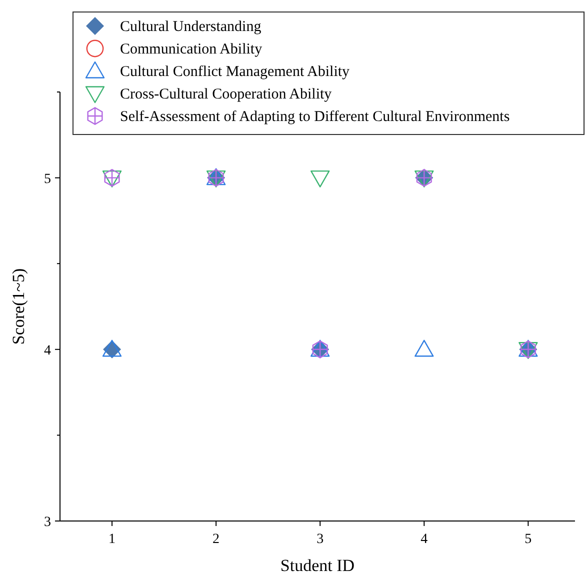 The width and height of the screenshot is (585, 585). Describe the element at coordinates (528, 539) in the screenshot. I see `x-tick-label: 5` at that location.